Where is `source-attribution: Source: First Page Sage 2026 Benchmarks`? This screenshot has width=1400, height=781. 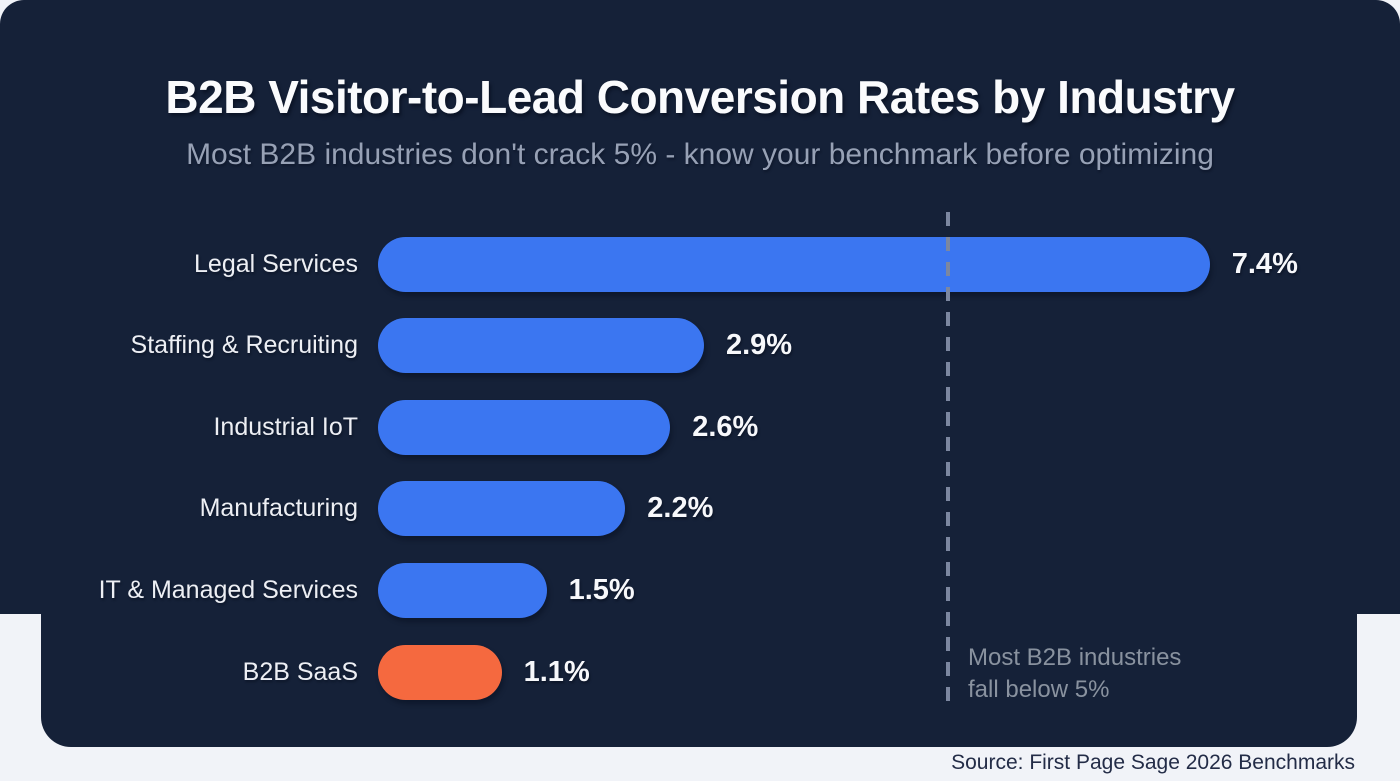 source-attribution: Source: First Page Sage 2026 Benchmarks is located at coordinates (1153, 762).